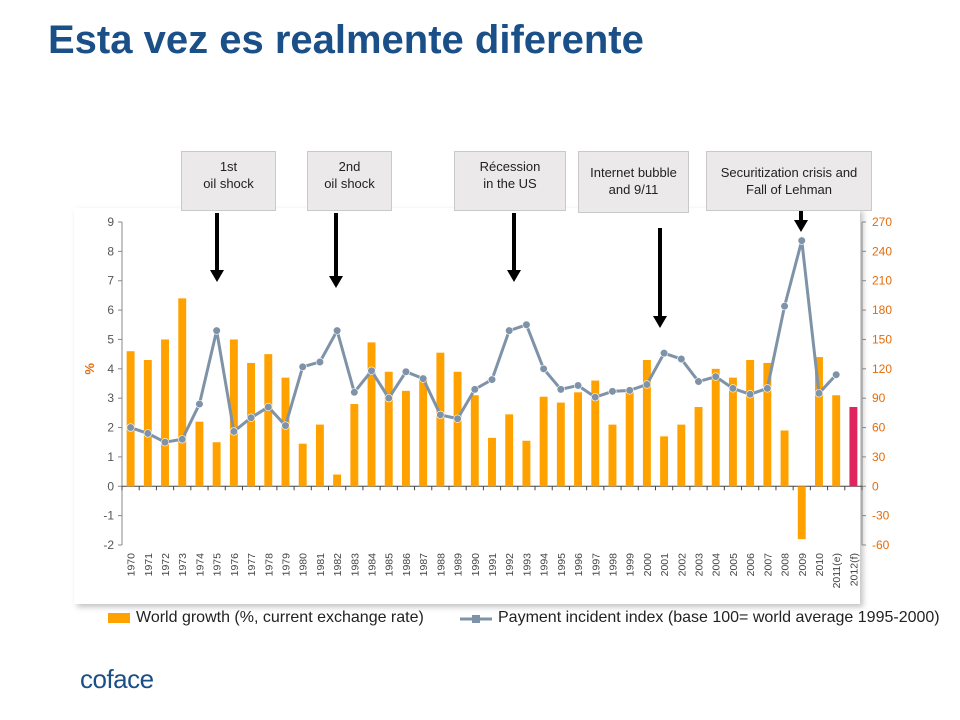 This screenshot has height=720, width=960. I want to click on x-tick-label: 2003, so click(700, 565).